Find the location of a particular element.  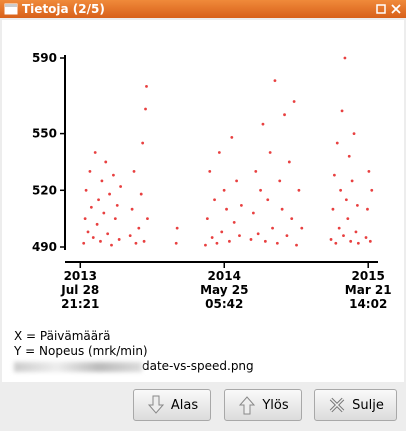

maximize-button is located at coordinates (381, 9).